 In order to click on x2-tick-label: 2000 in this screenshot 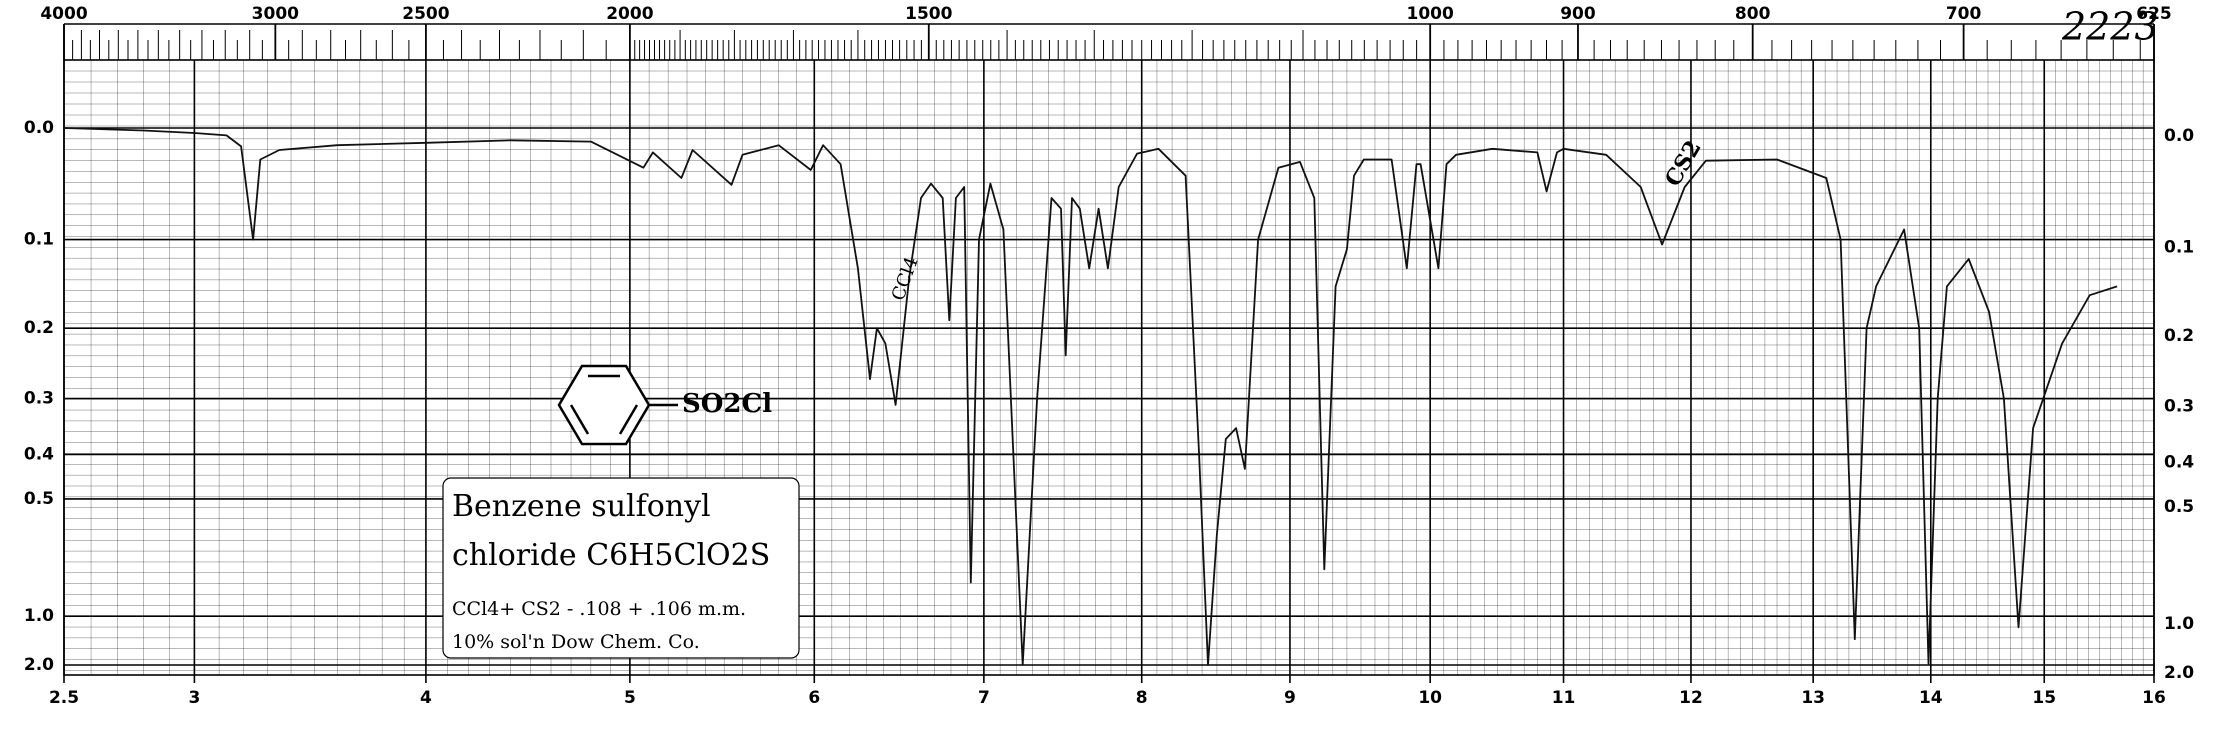, I will do `click(629, 14)`.